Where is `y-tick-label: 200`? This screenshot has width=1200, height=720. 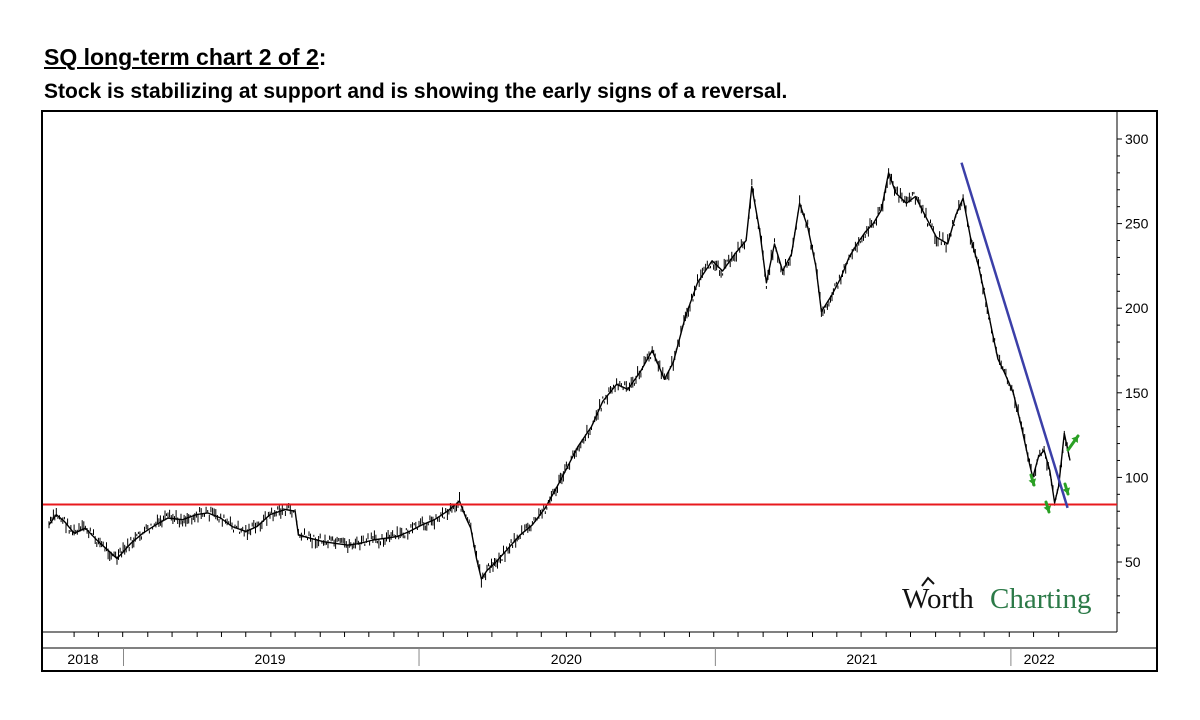
y-tick-label: 200 is located at coordinates (1137, 308).